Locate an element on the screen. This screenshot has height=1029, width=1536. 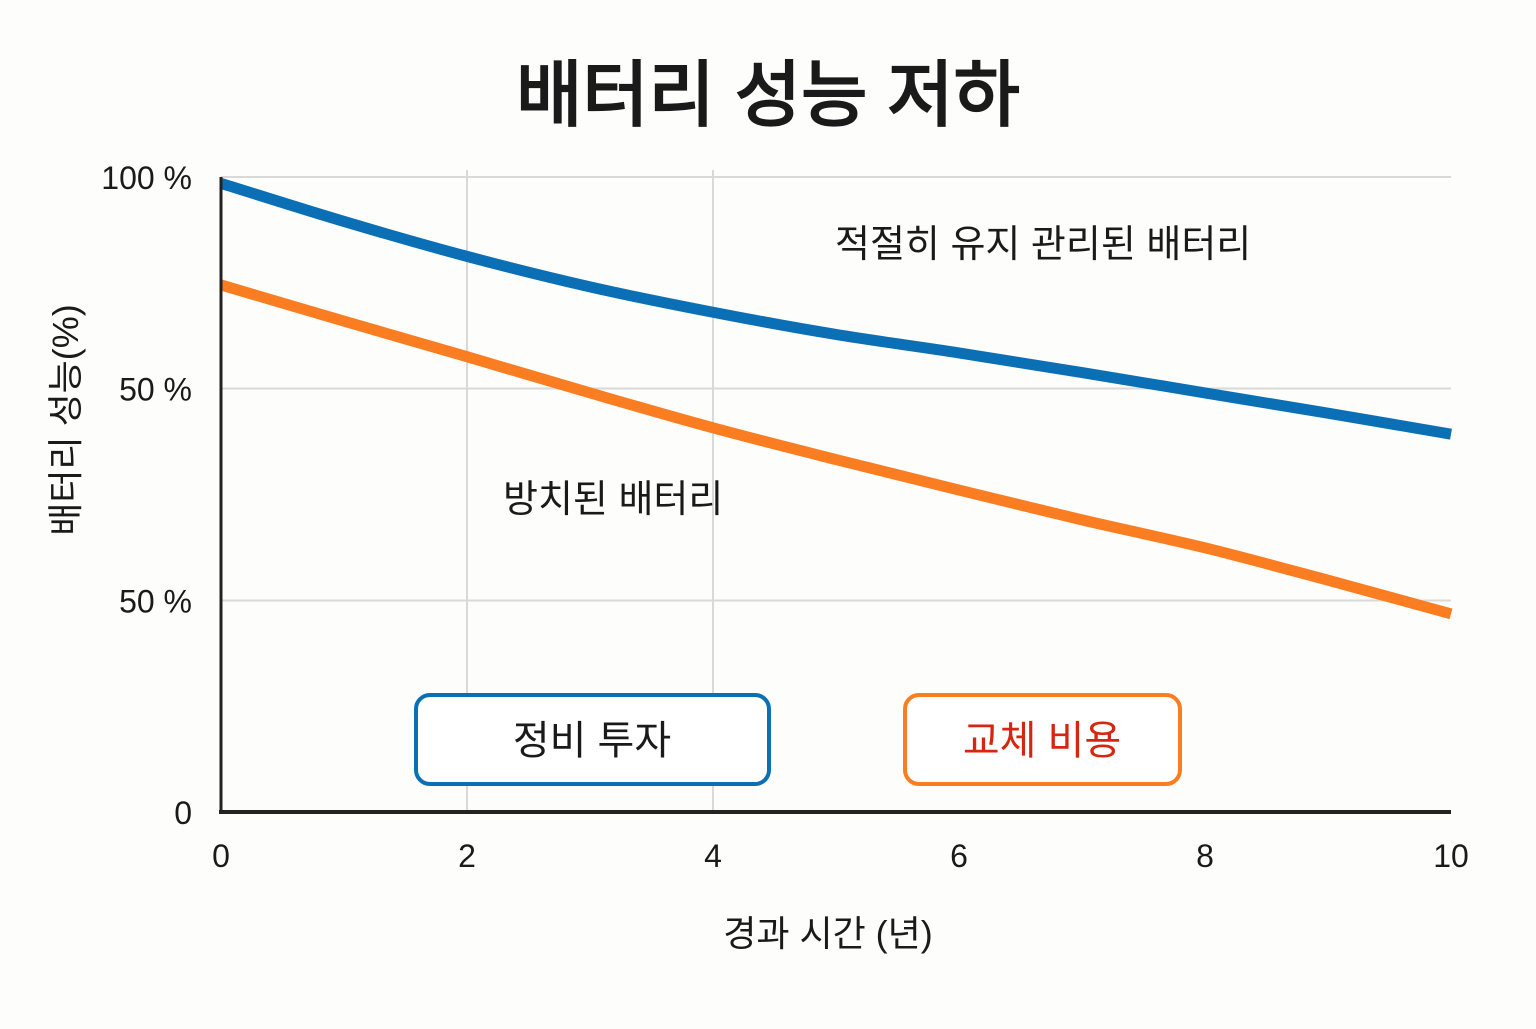
x-tick-label: 0 is located at coordinates (221, 856).